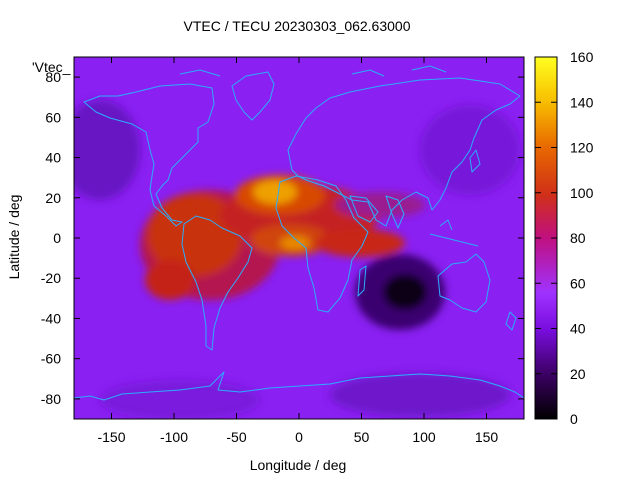 This screenshot has width=640, height=480. I want to click on x-tick-label: 0, so click(299, 437).